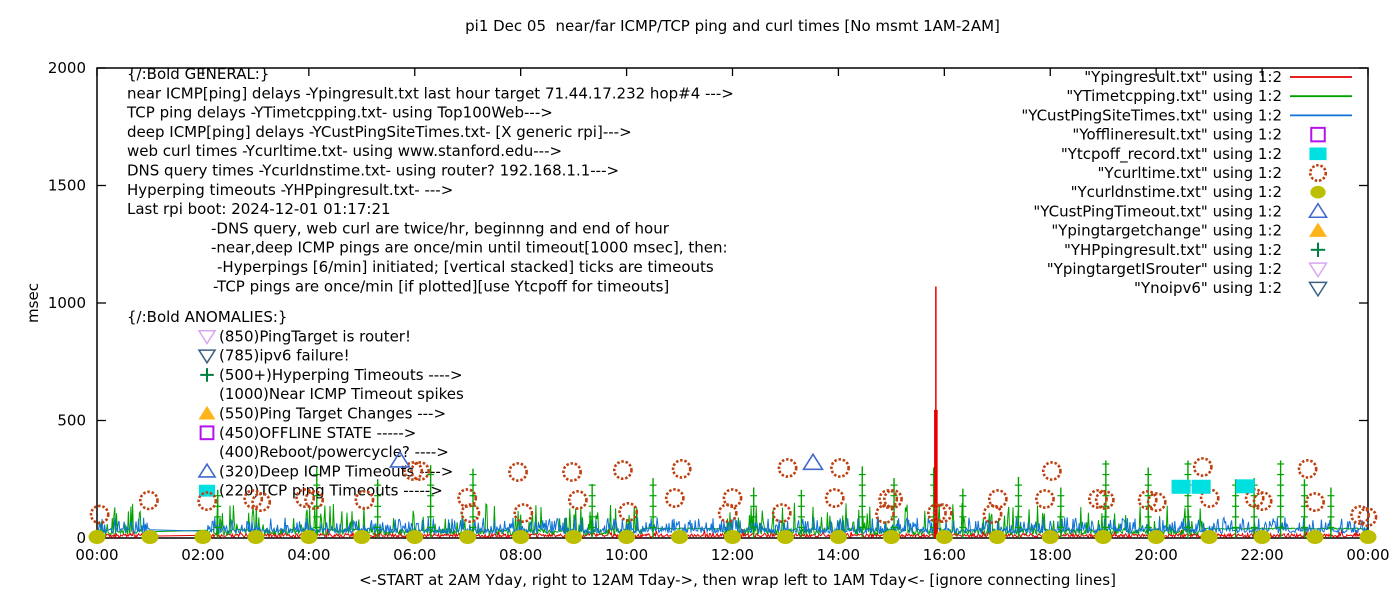  What do you see at coordinates (1171, 154) in the screenshot?
I see `legend-label: "Ytcpoff_record.txt" using 1:2` at bounding box center [1171, 154].